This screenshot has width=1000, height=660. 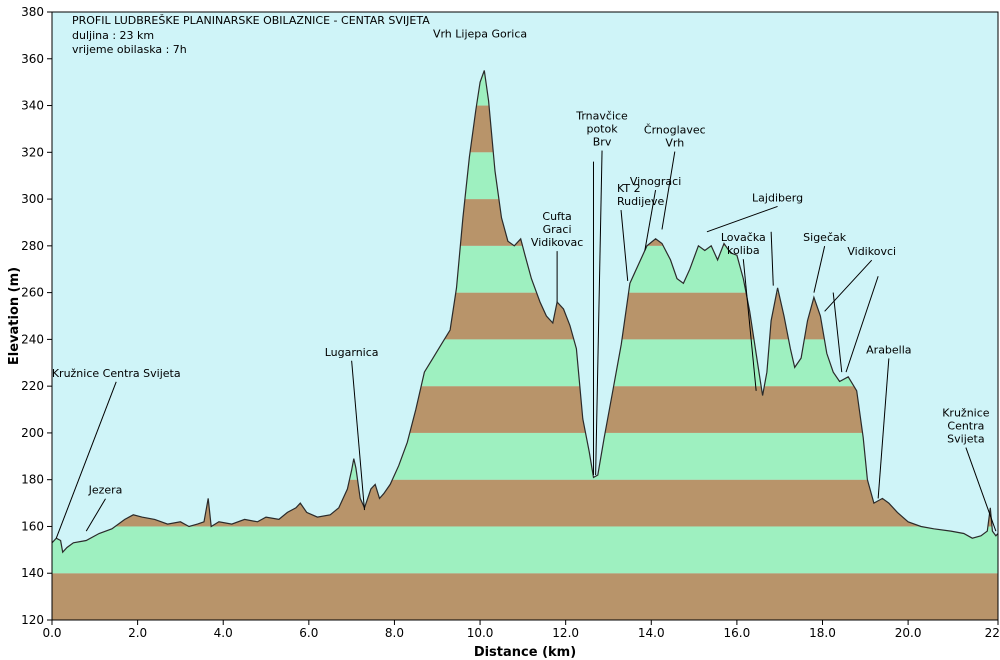 What do you see at coordinates (601, 129) in the screenshot?
I see `annotation-label: Trnavčice potok Brv` at bounding box center [601, 129].